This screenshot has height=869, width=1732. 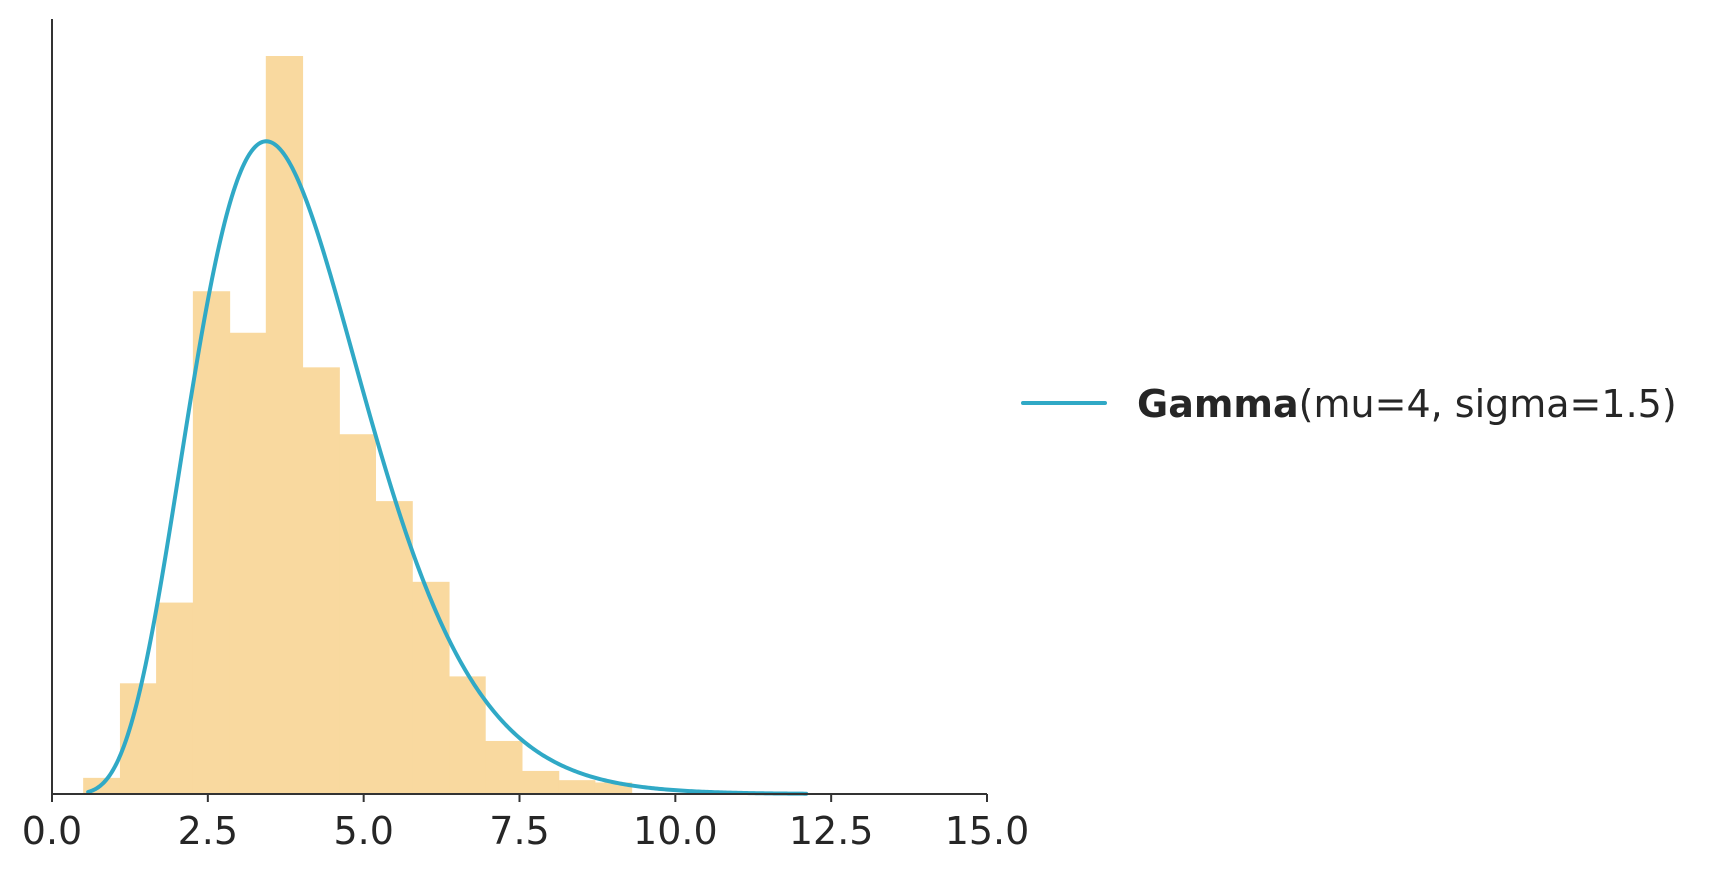 I want to click on x-axis-ticks: 0.0 2.5 5.0 7.5 10.0 12.5 15.0, so click(x=526, y=823).